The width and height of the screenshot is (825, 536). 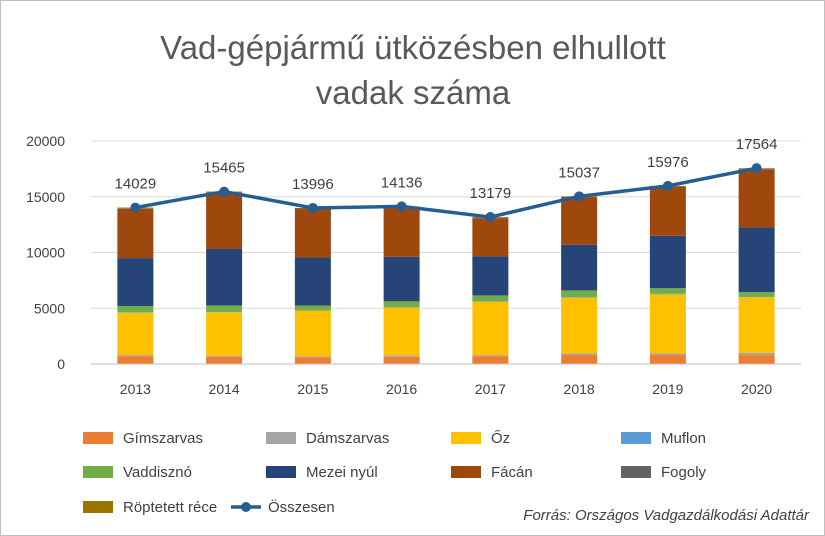 I want to click on x-tick-label: 2016, so click(x=401, y=389).